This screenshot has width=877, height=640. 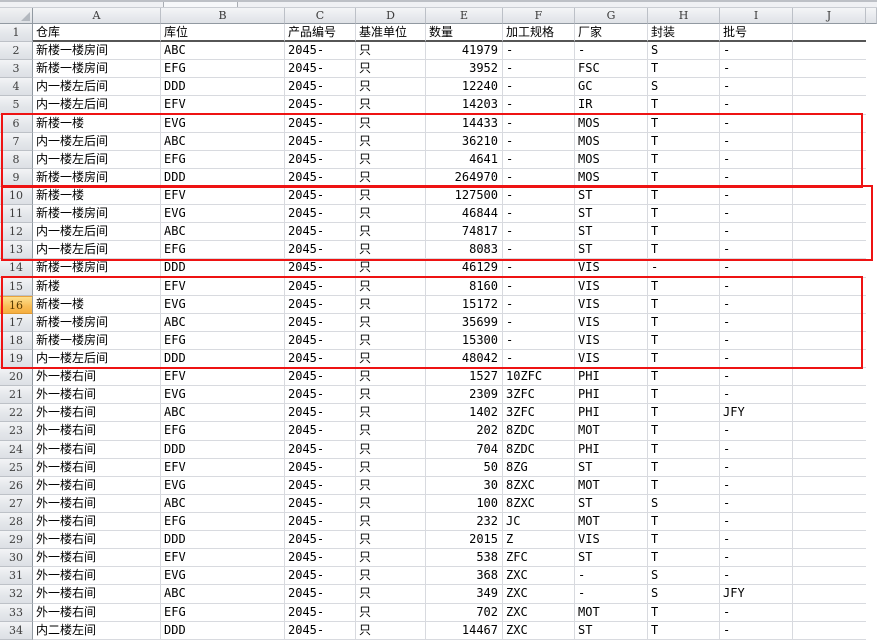 What do you see at coordinates (97, 87) in the screenshot?
I see `cell-a4: 内一楼左后间` at bounding box center [97, 87].